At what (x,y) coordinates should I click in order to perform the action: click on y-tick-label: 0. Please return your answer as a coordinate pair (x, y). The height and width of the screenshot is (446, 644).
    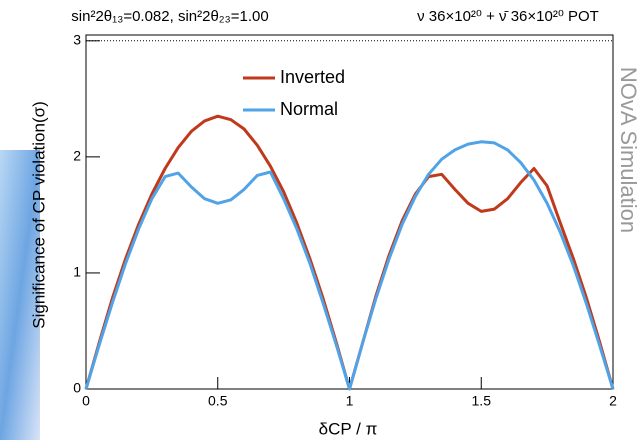
    Looking at the image, I should click on (77, 388).